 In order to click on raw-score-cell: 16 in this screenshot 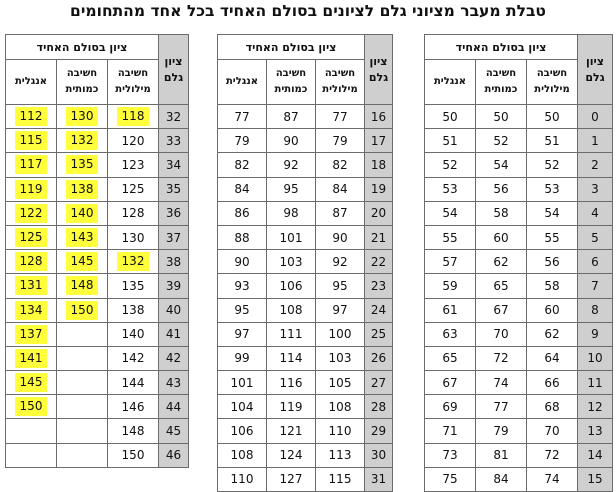, I will do `click(378, 116)`.